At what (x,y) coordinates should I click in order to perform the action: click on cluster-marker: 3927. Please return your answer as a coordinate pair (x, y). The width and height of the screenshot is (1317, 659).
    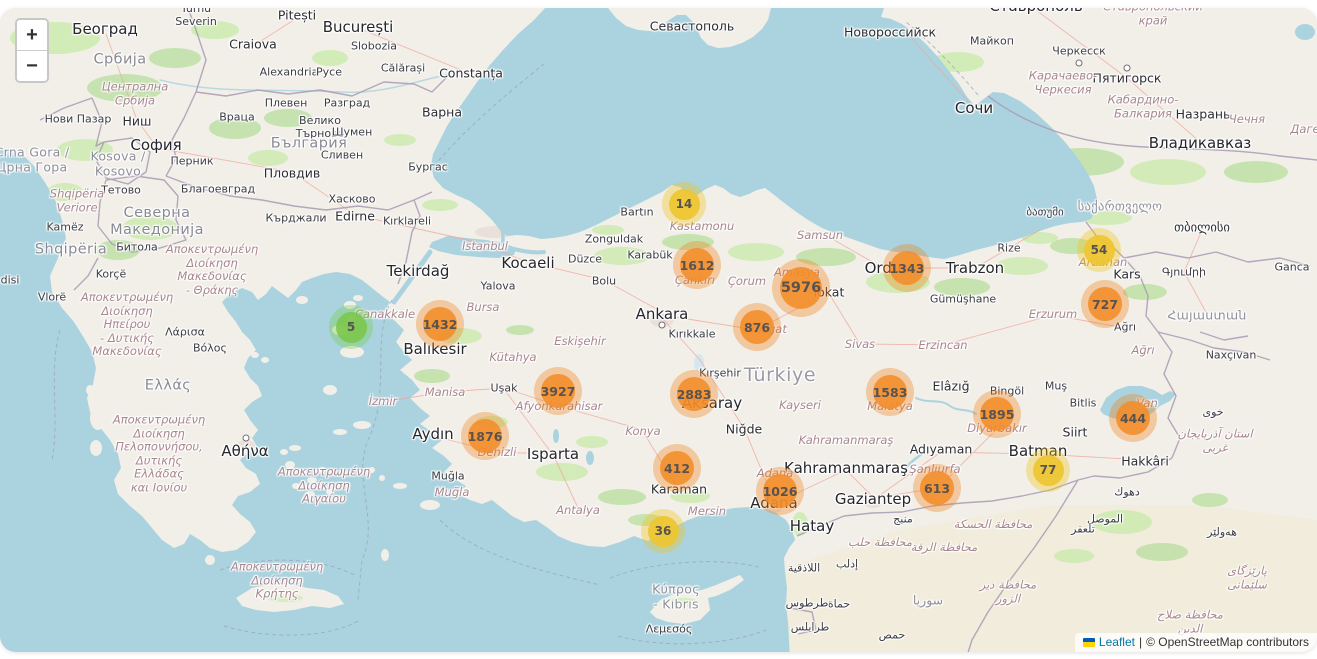
    Looking at the image, I should click on (558, 391).